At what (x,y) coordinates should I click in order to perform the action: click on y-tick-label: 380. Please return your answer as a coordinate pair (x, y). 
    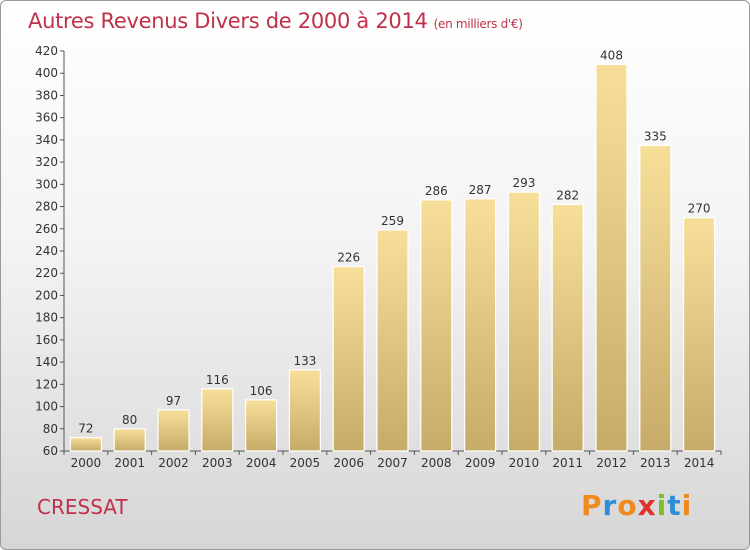
    Looking at the image, I should click on (46, 95).